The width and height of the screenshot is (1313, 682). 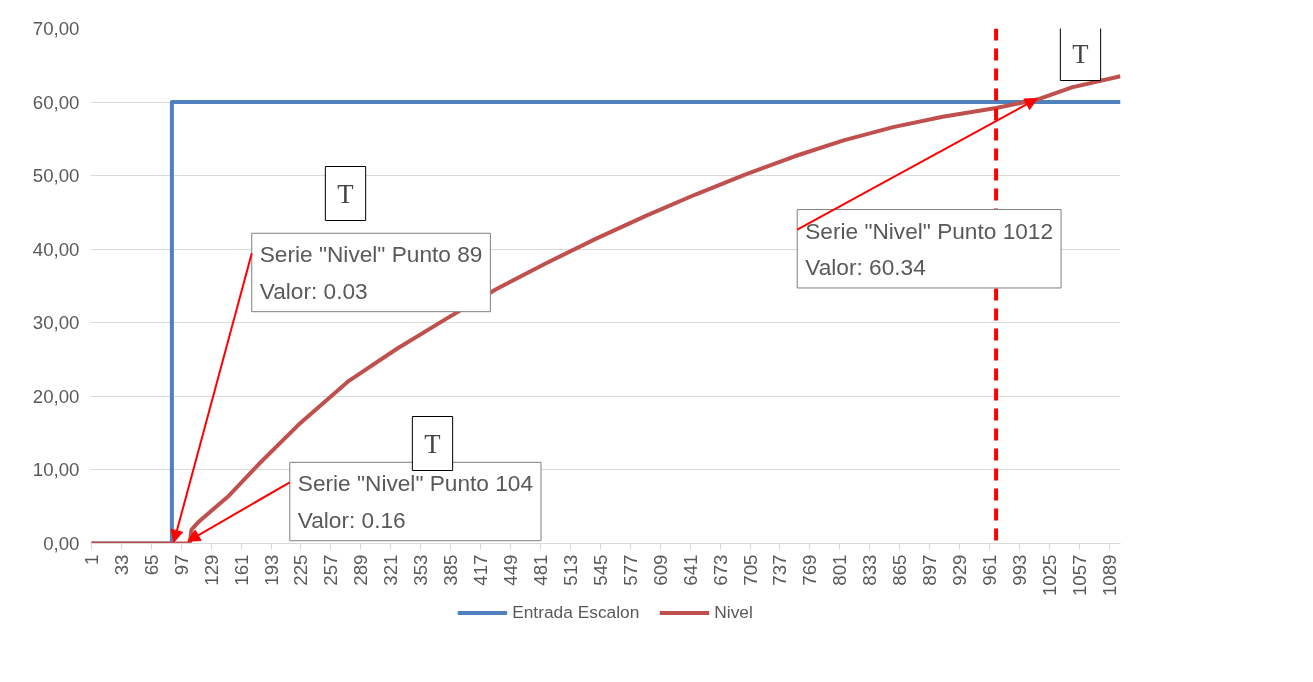 What do you see at coordinates (151, 565) in the screenshot?
I see `x-tick-label: 65` at bounding box center [151, 565].